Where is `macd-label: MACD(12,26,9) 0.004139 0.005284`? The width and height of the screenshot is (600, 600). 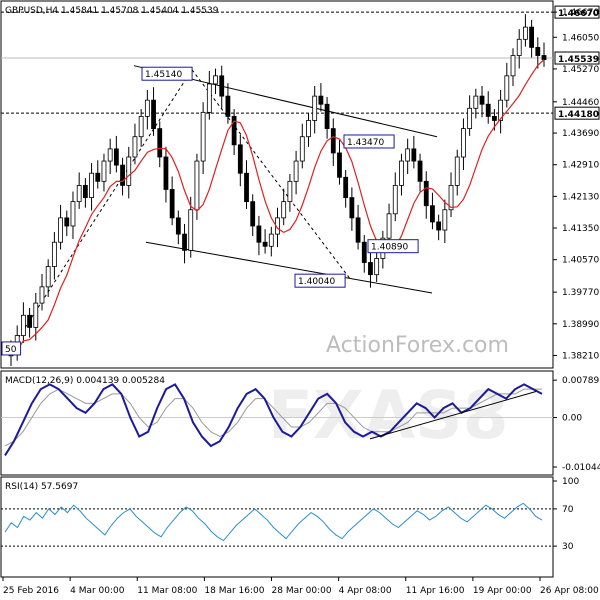
macd-label: MACD(12,26,9) 0.004139 0.005284 is located at coordinates (85, 381).